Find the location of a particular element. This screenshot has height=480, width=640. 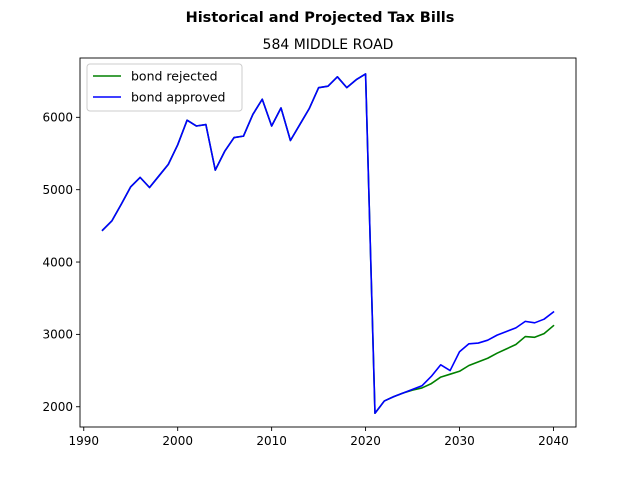

y-tick-label: 3000 is located at coordinates (57, 335).